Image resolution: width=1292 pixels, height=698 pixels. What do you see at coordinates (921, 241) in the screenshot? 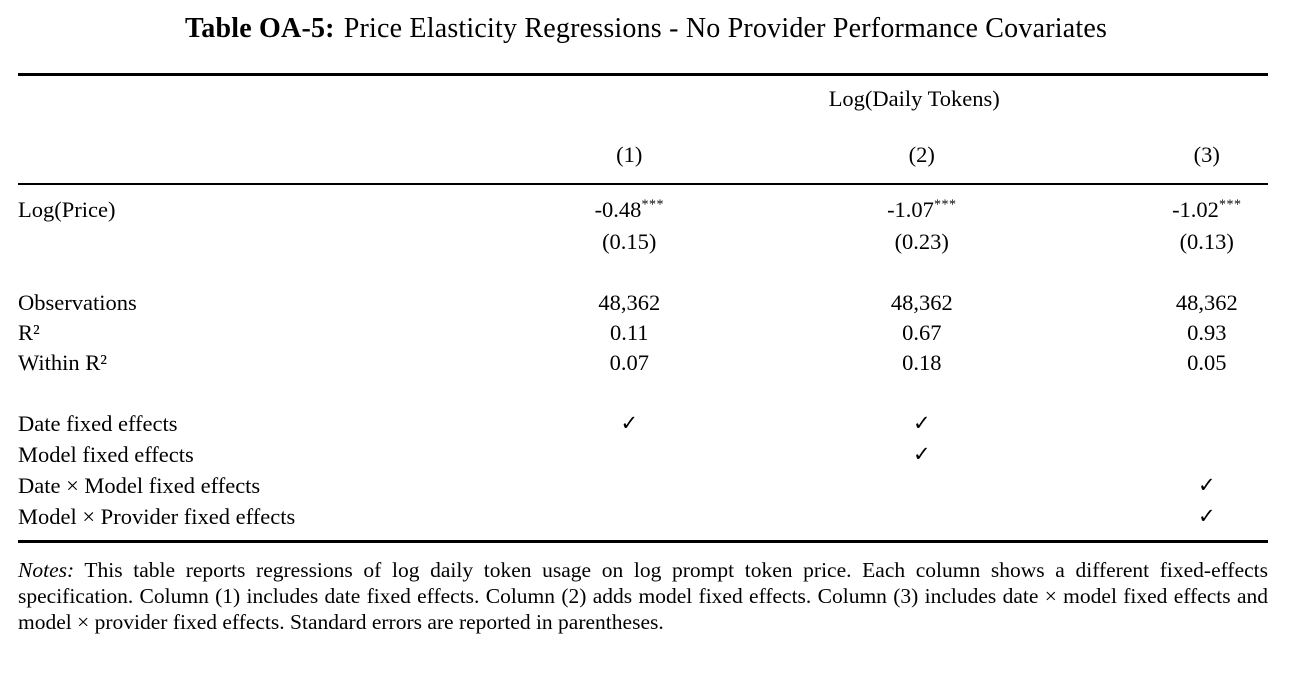
I see `std-error-cell-2: (0.23)` at bounding box center [921, 241].